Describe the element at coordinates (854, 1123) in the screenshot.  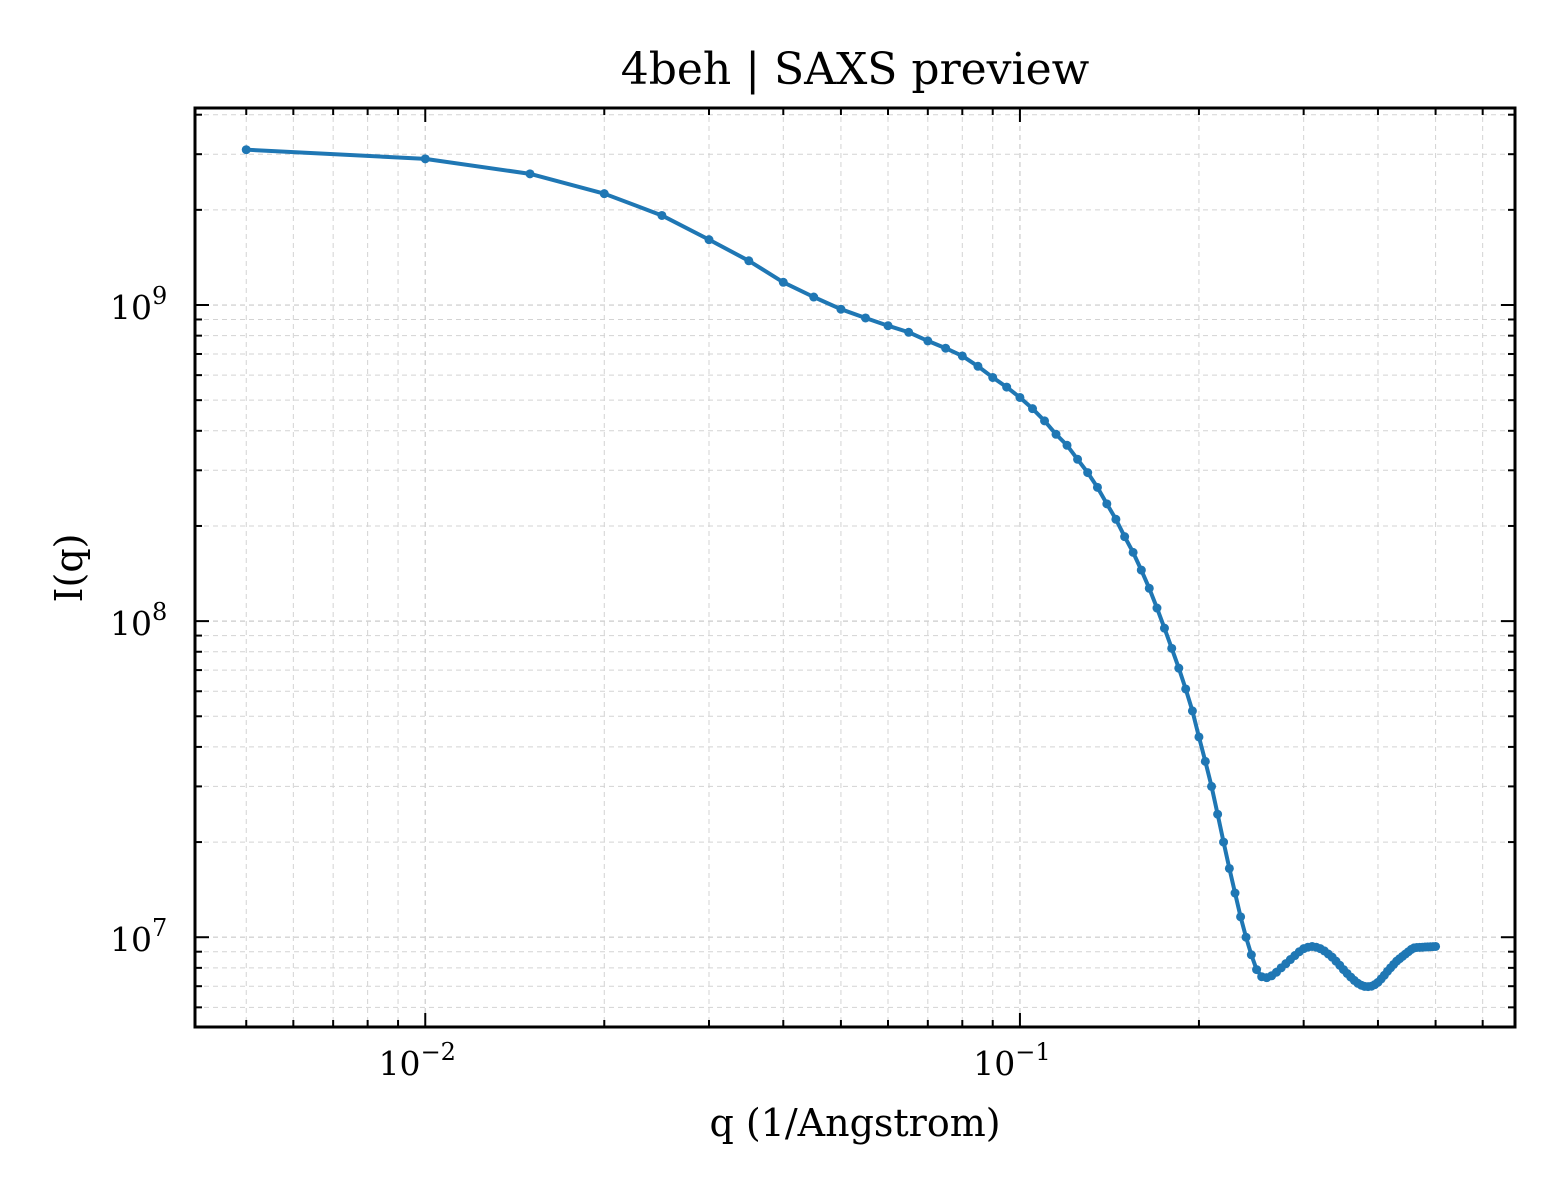
I see `x-axis-label: q (1/Angstrom)` at that location.